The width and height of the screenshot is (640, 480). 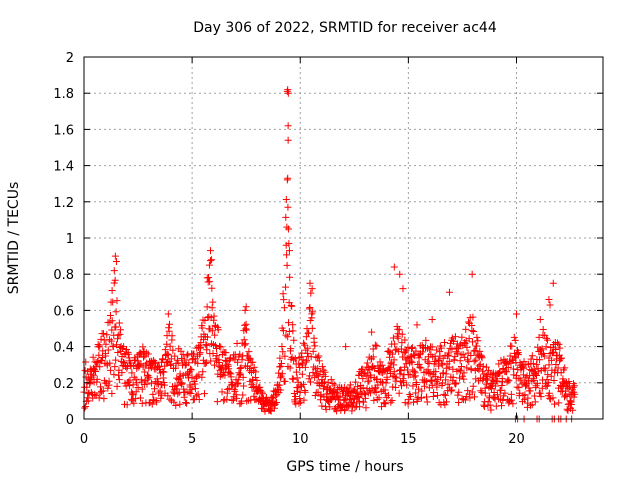 I want to click on x-axis-label: GPS time / hours, so click(x=344, y=467).